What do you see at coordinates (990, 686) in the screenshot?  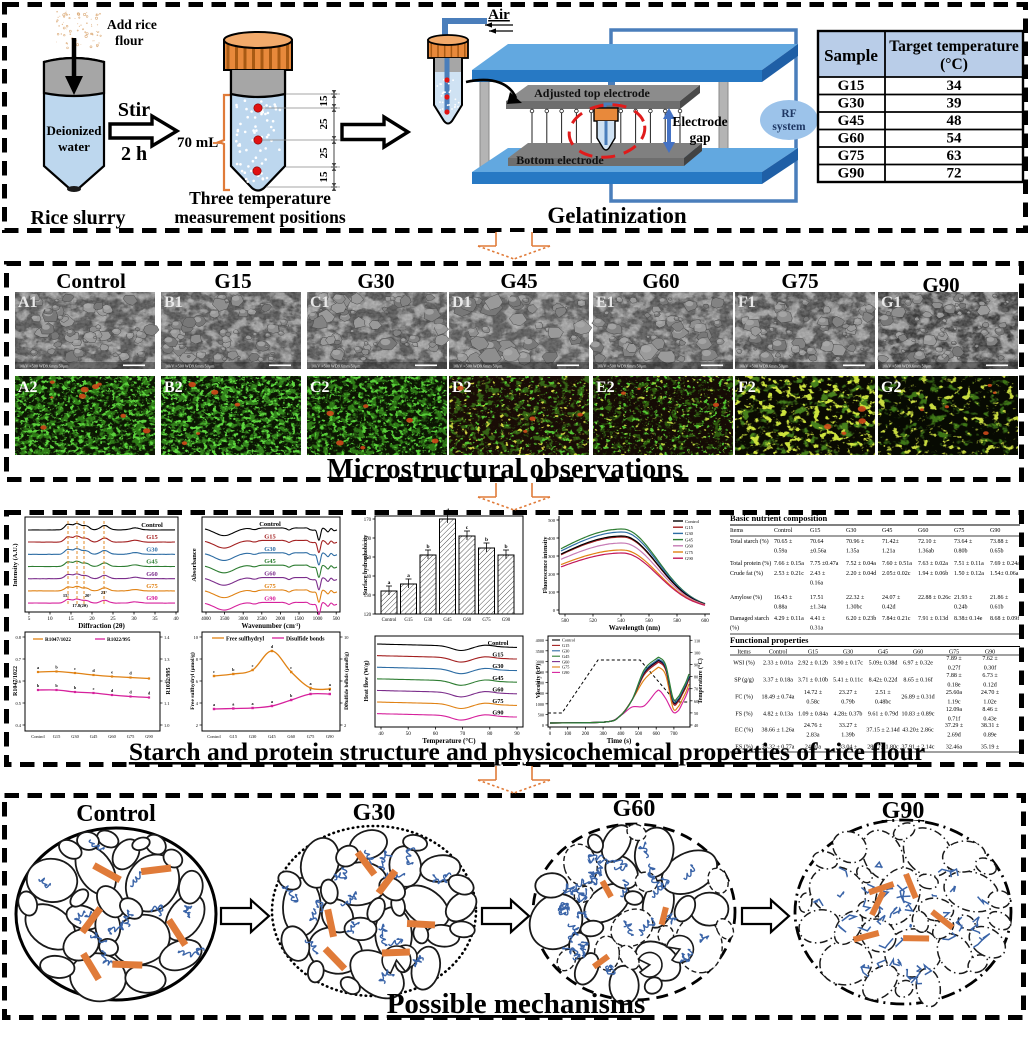 I see `svg-text: 0.12d` at bounding box center [990, 686].